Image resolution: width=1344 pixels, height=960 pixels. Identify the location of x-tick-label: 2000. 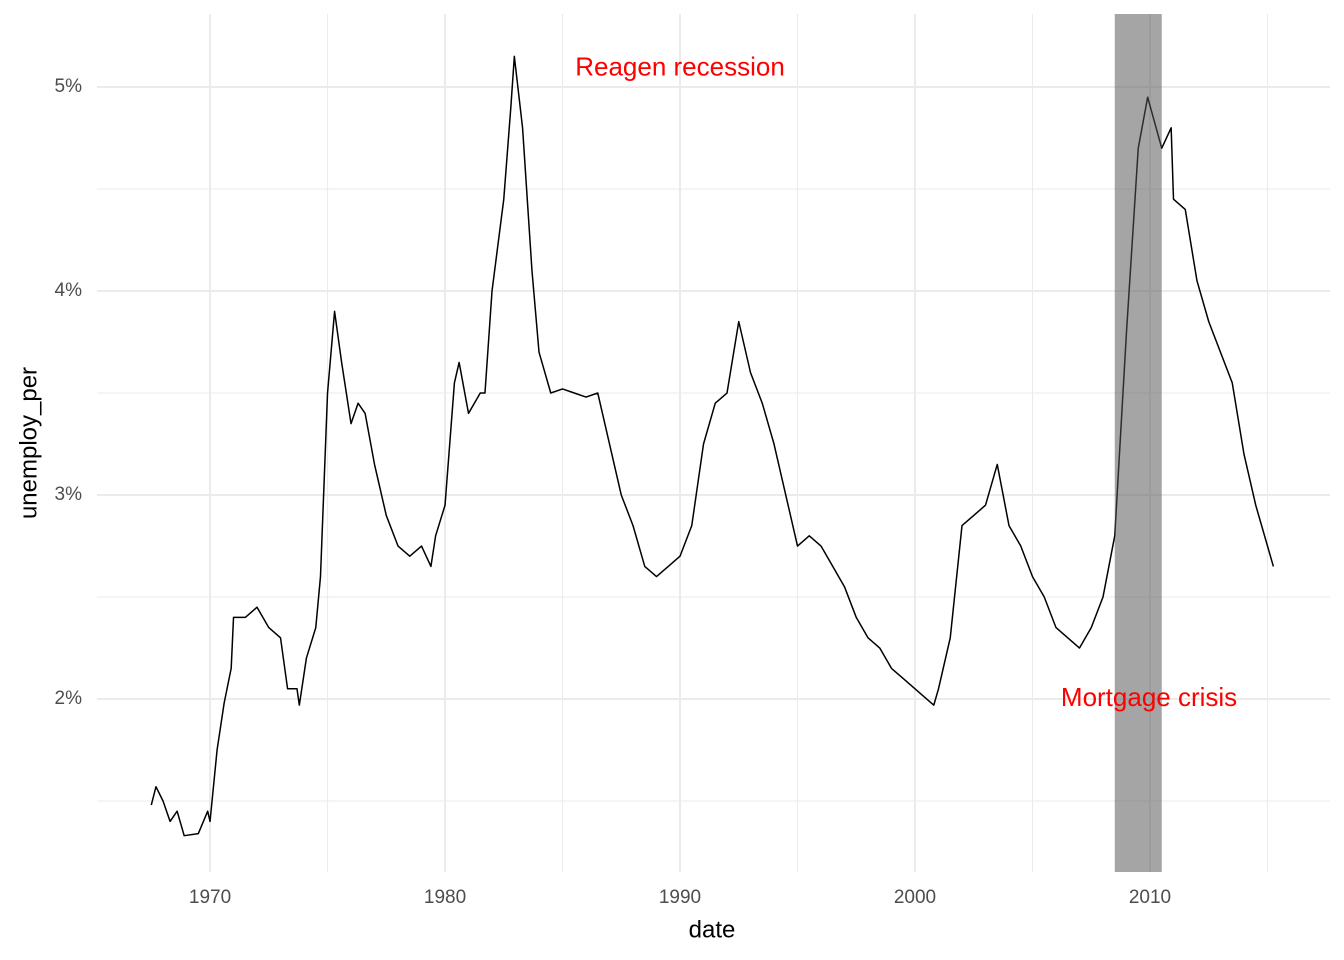
(915, 897).